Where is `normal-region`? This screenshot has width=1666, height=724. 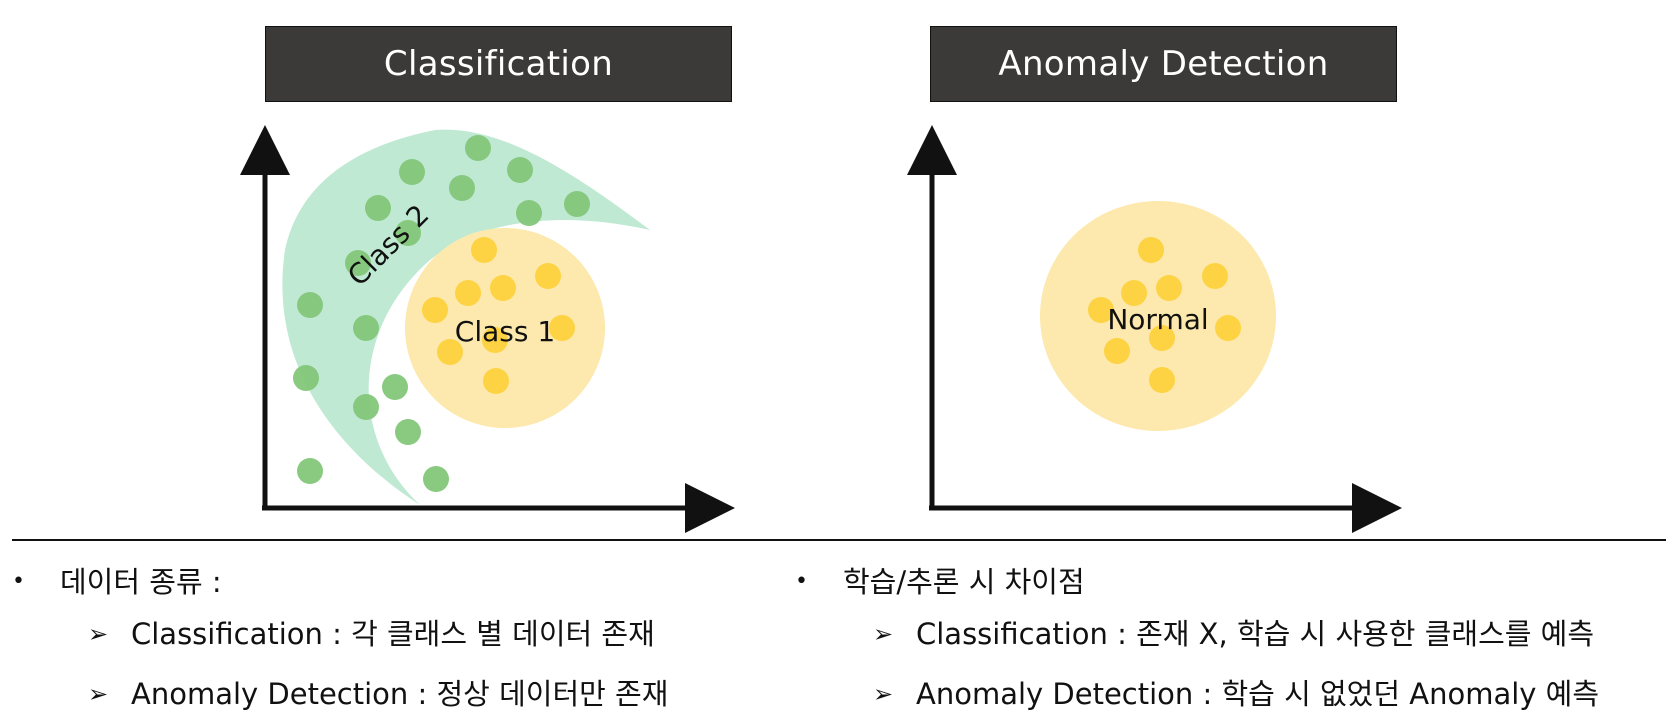 normal-region is located at coordinates (1158, 316).